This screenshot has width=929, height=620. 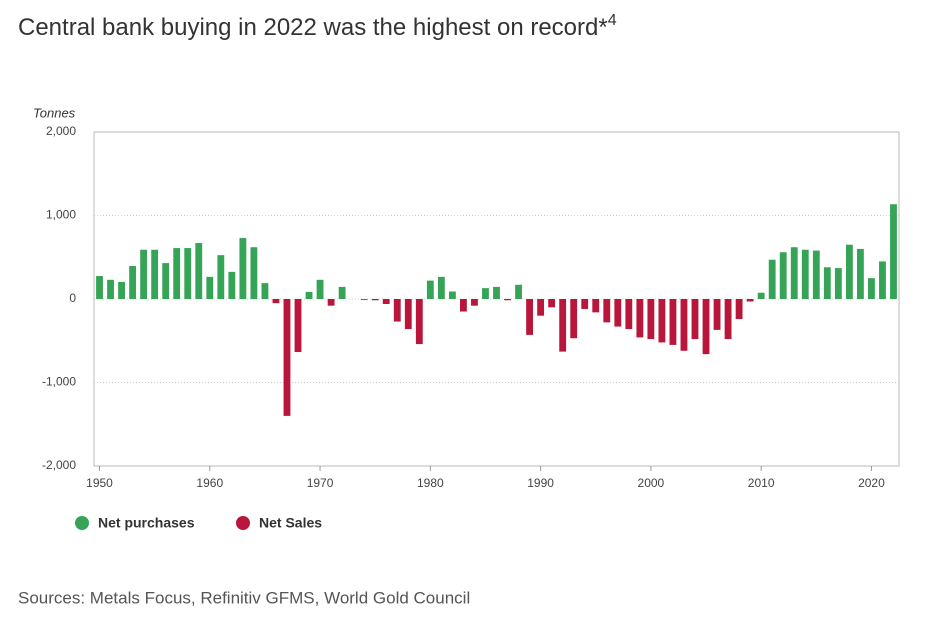 What do you see at coordinates (651, 483) in the screenshot?
I see `x-tick-label: 2000` at bounding box center [651, 483].